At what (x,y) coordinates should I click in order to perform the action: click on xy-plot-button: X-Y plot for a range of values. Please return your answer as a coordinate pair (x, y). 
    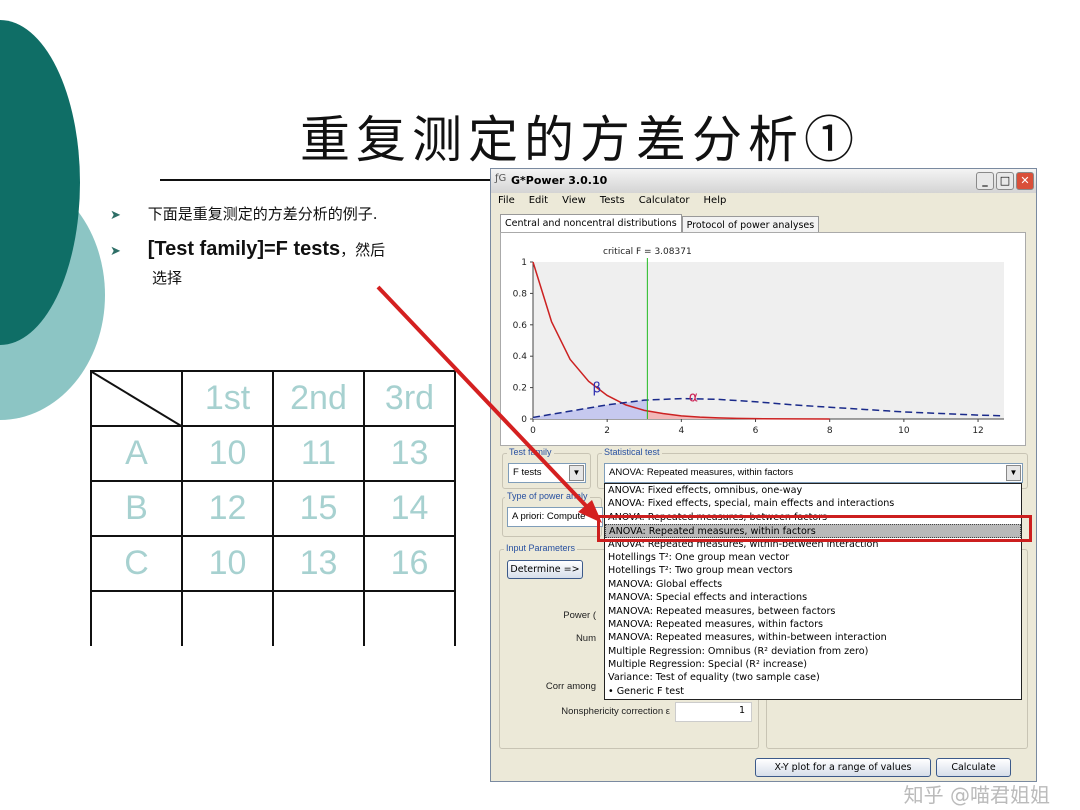
    Looking at the image, I should click on (843, 767).